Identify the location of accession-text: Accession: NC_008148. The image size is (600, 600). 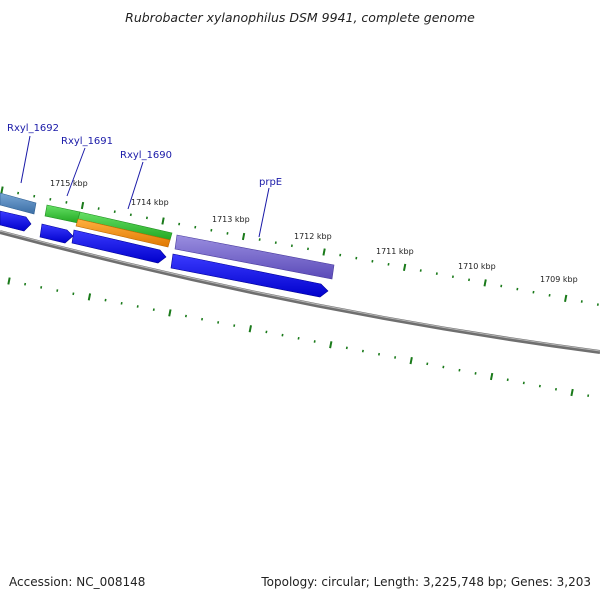
(77, 582).